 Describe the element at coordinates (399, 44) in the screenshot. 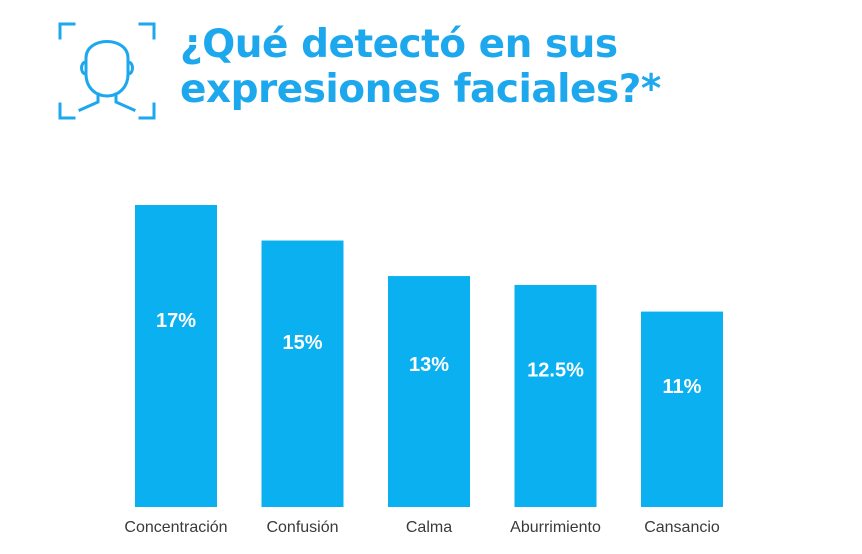

I see `title-line-1: ¿Qué detectó en sus` at that location.